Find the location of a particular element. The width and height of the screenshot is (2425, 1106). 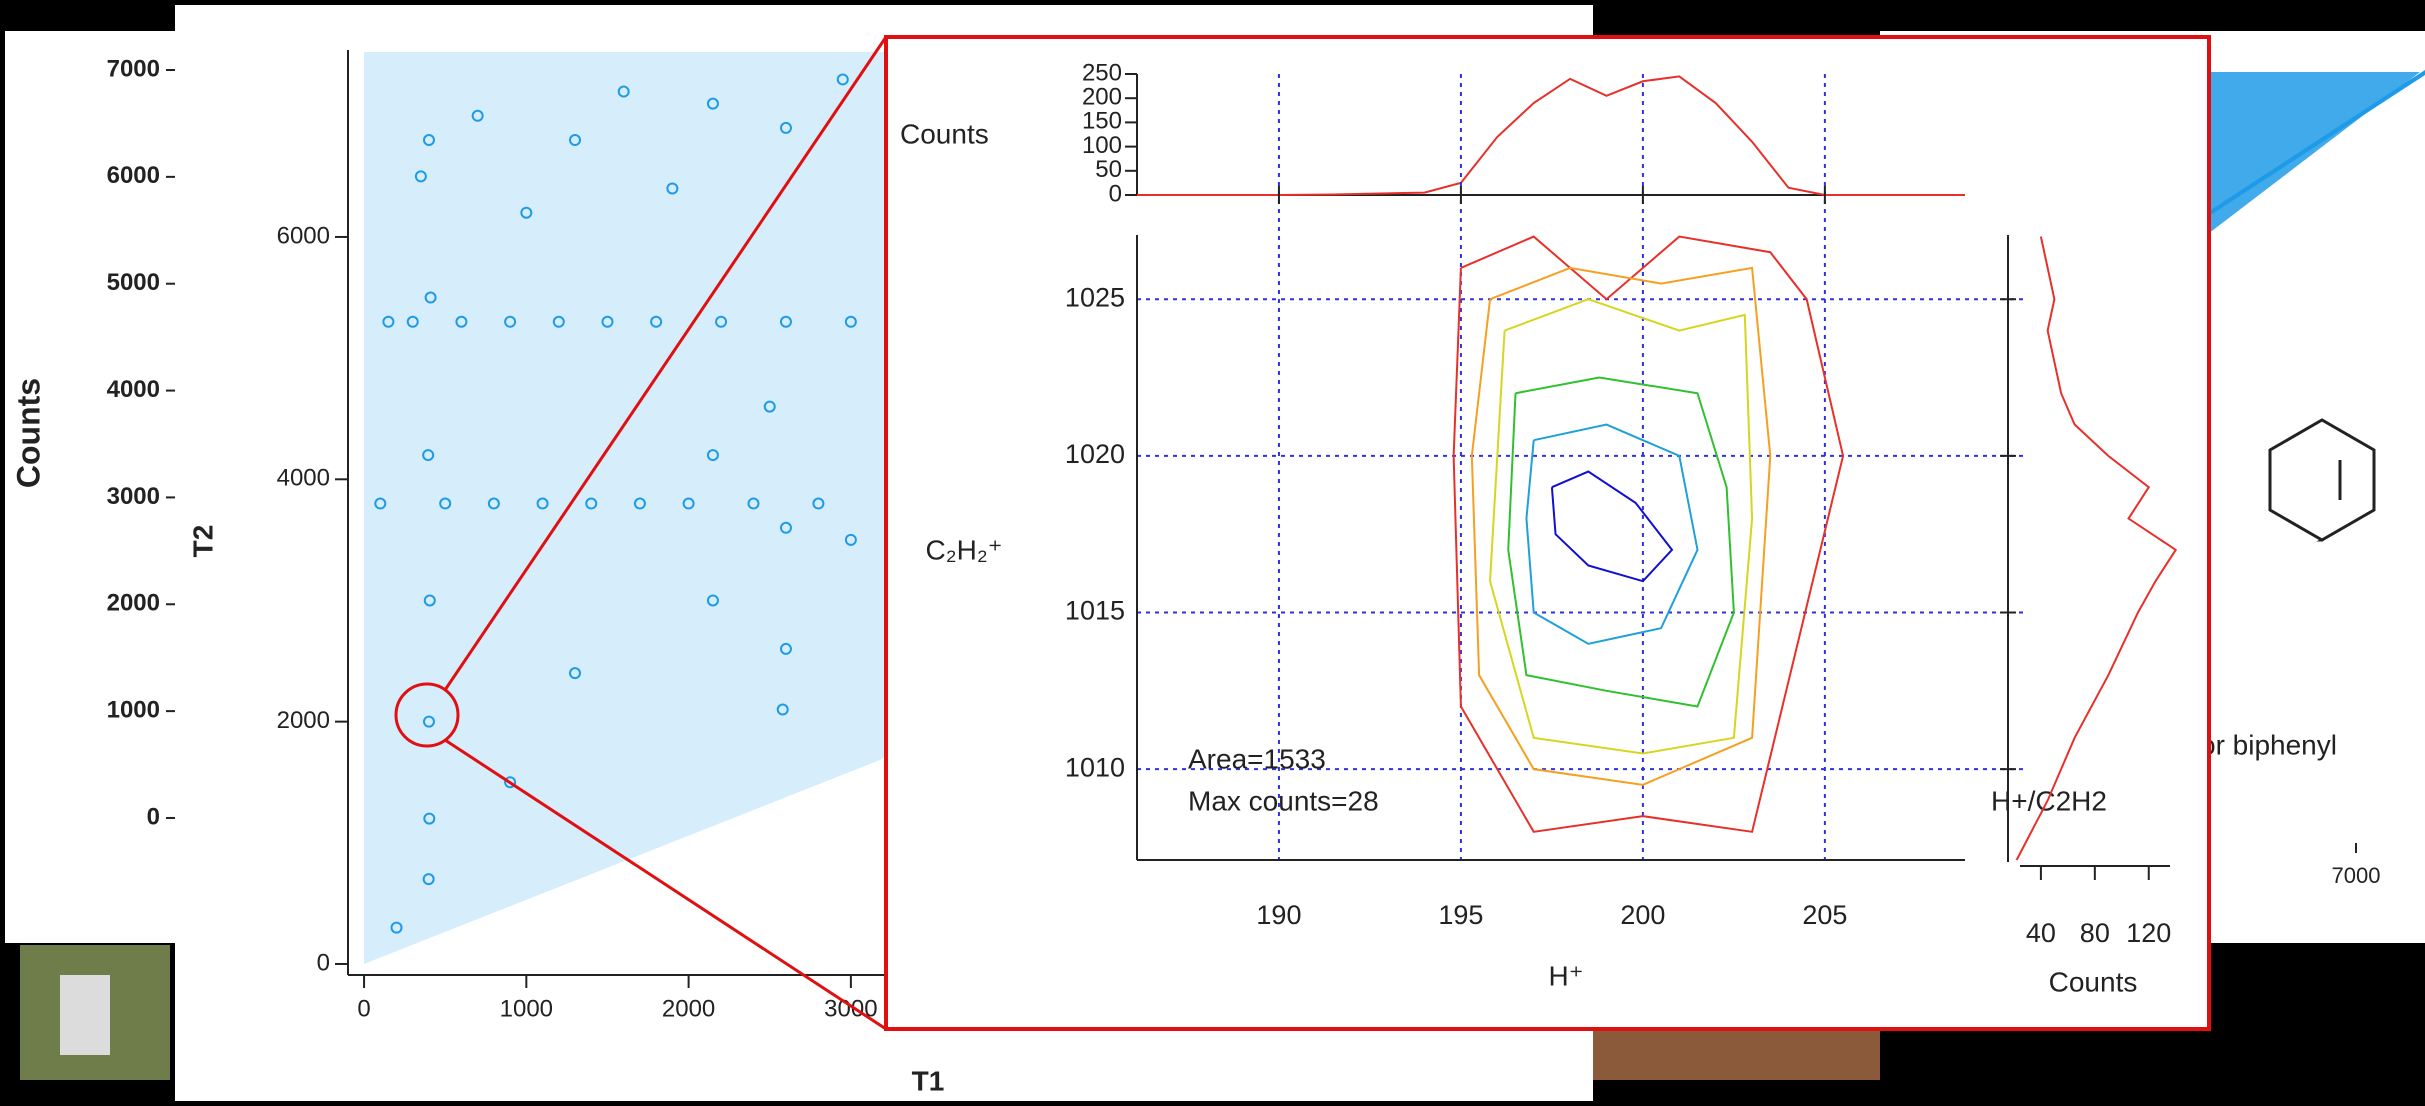

annotation: H+/C2H2 is located at coordinates (2049, 800).